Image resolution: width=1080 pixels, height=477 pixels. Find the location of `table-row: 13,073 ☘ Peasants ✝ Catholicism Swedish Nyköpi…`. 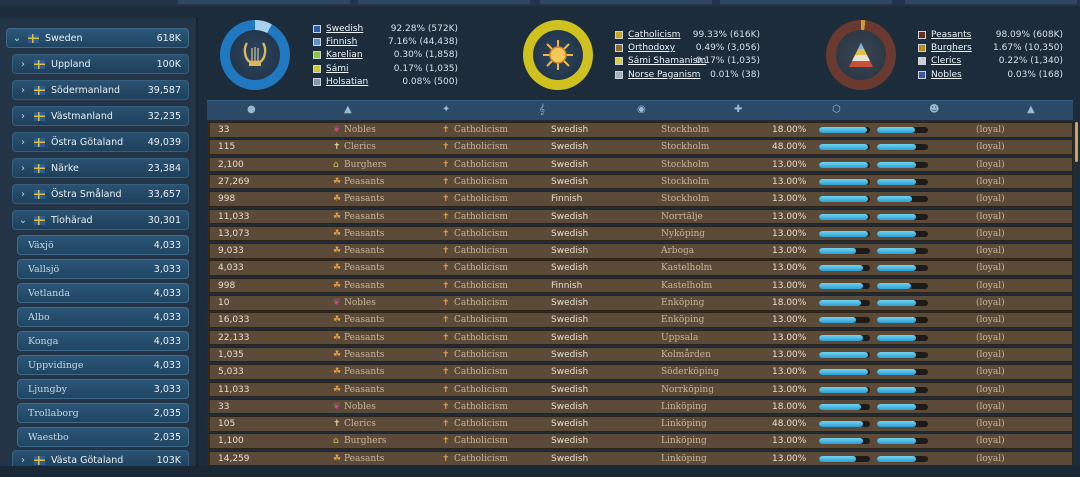

table-row: 13,073 ☘ Peasants ✝ Catholicism Swedish Nyköpi… is located at coordinates (640, 233).